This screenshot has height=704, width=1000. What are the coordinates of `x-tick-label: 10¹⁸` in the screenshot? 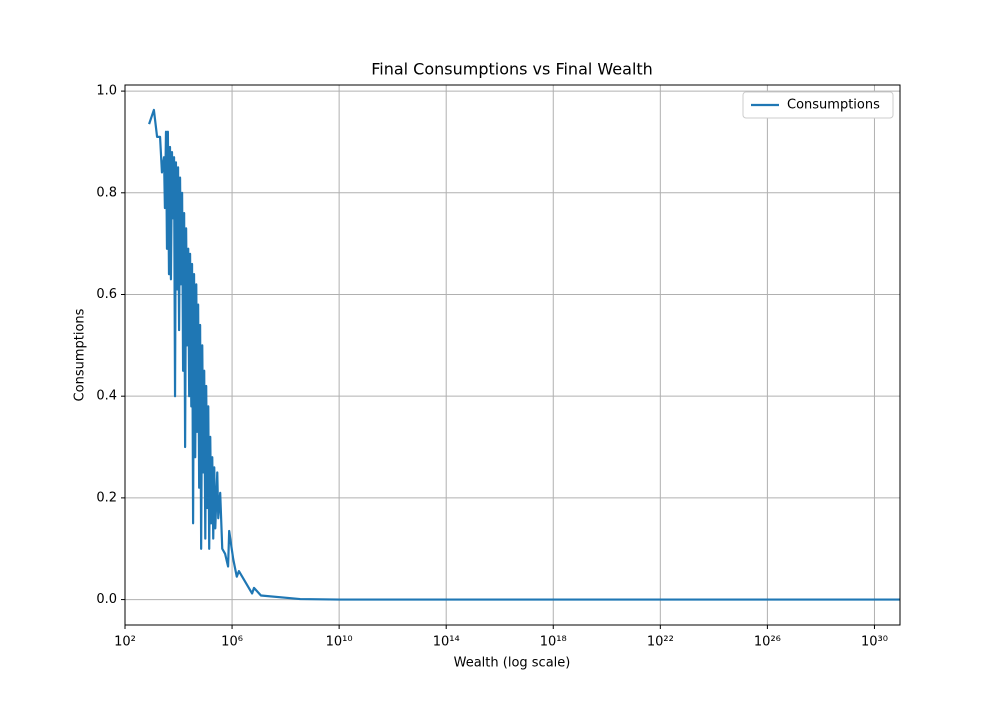 It's located at (553, 642).